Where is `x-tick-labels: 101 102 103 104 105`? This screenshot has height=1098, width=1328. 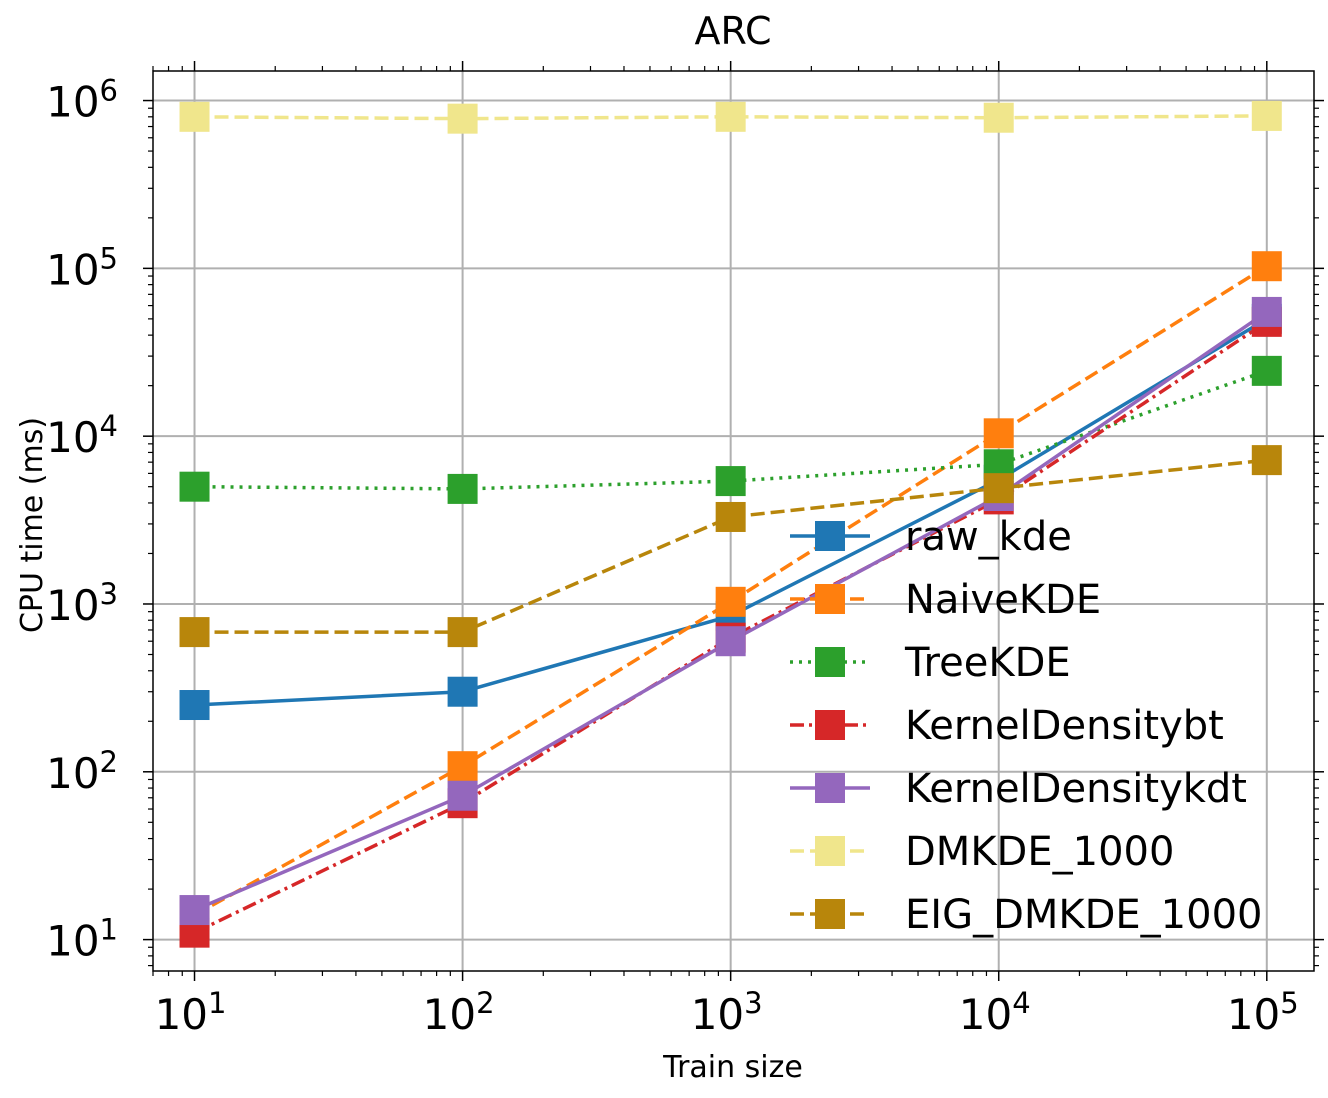
x-tick-labels: 101 102 103 104 105 is located at coordinates (727, 1012).